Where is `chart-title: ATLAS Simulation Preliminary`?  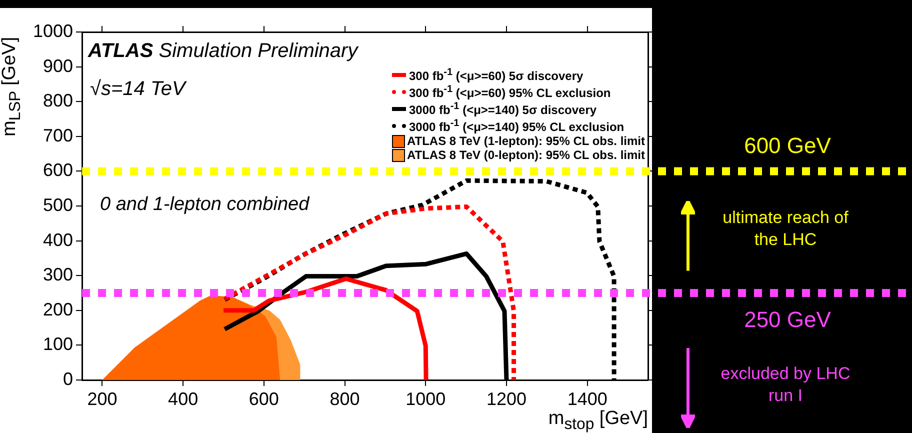 chart-title: ATLAS Simulation Preliminary is located at coordinates (223, 51).